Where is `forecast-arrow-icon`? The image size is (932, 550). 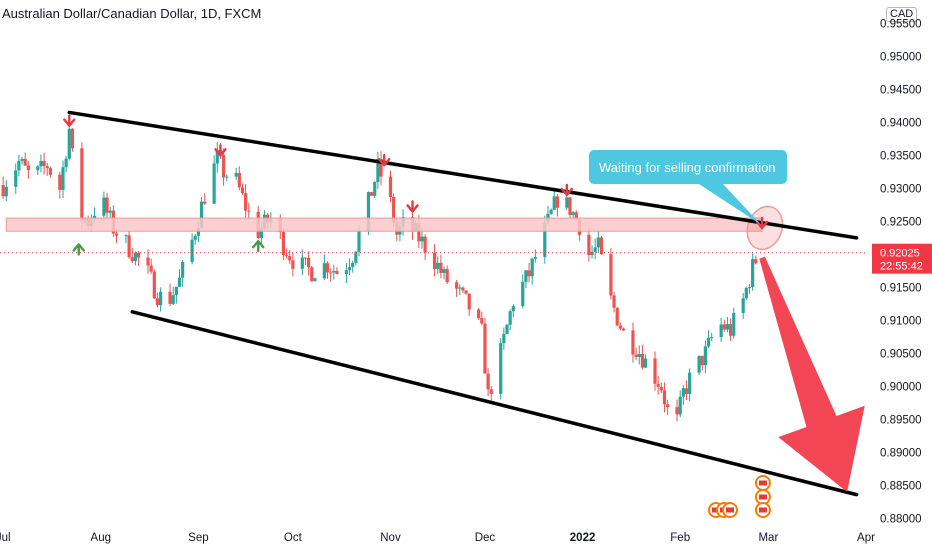
forecast-arrow-icon is located at coordinates (812, 374).